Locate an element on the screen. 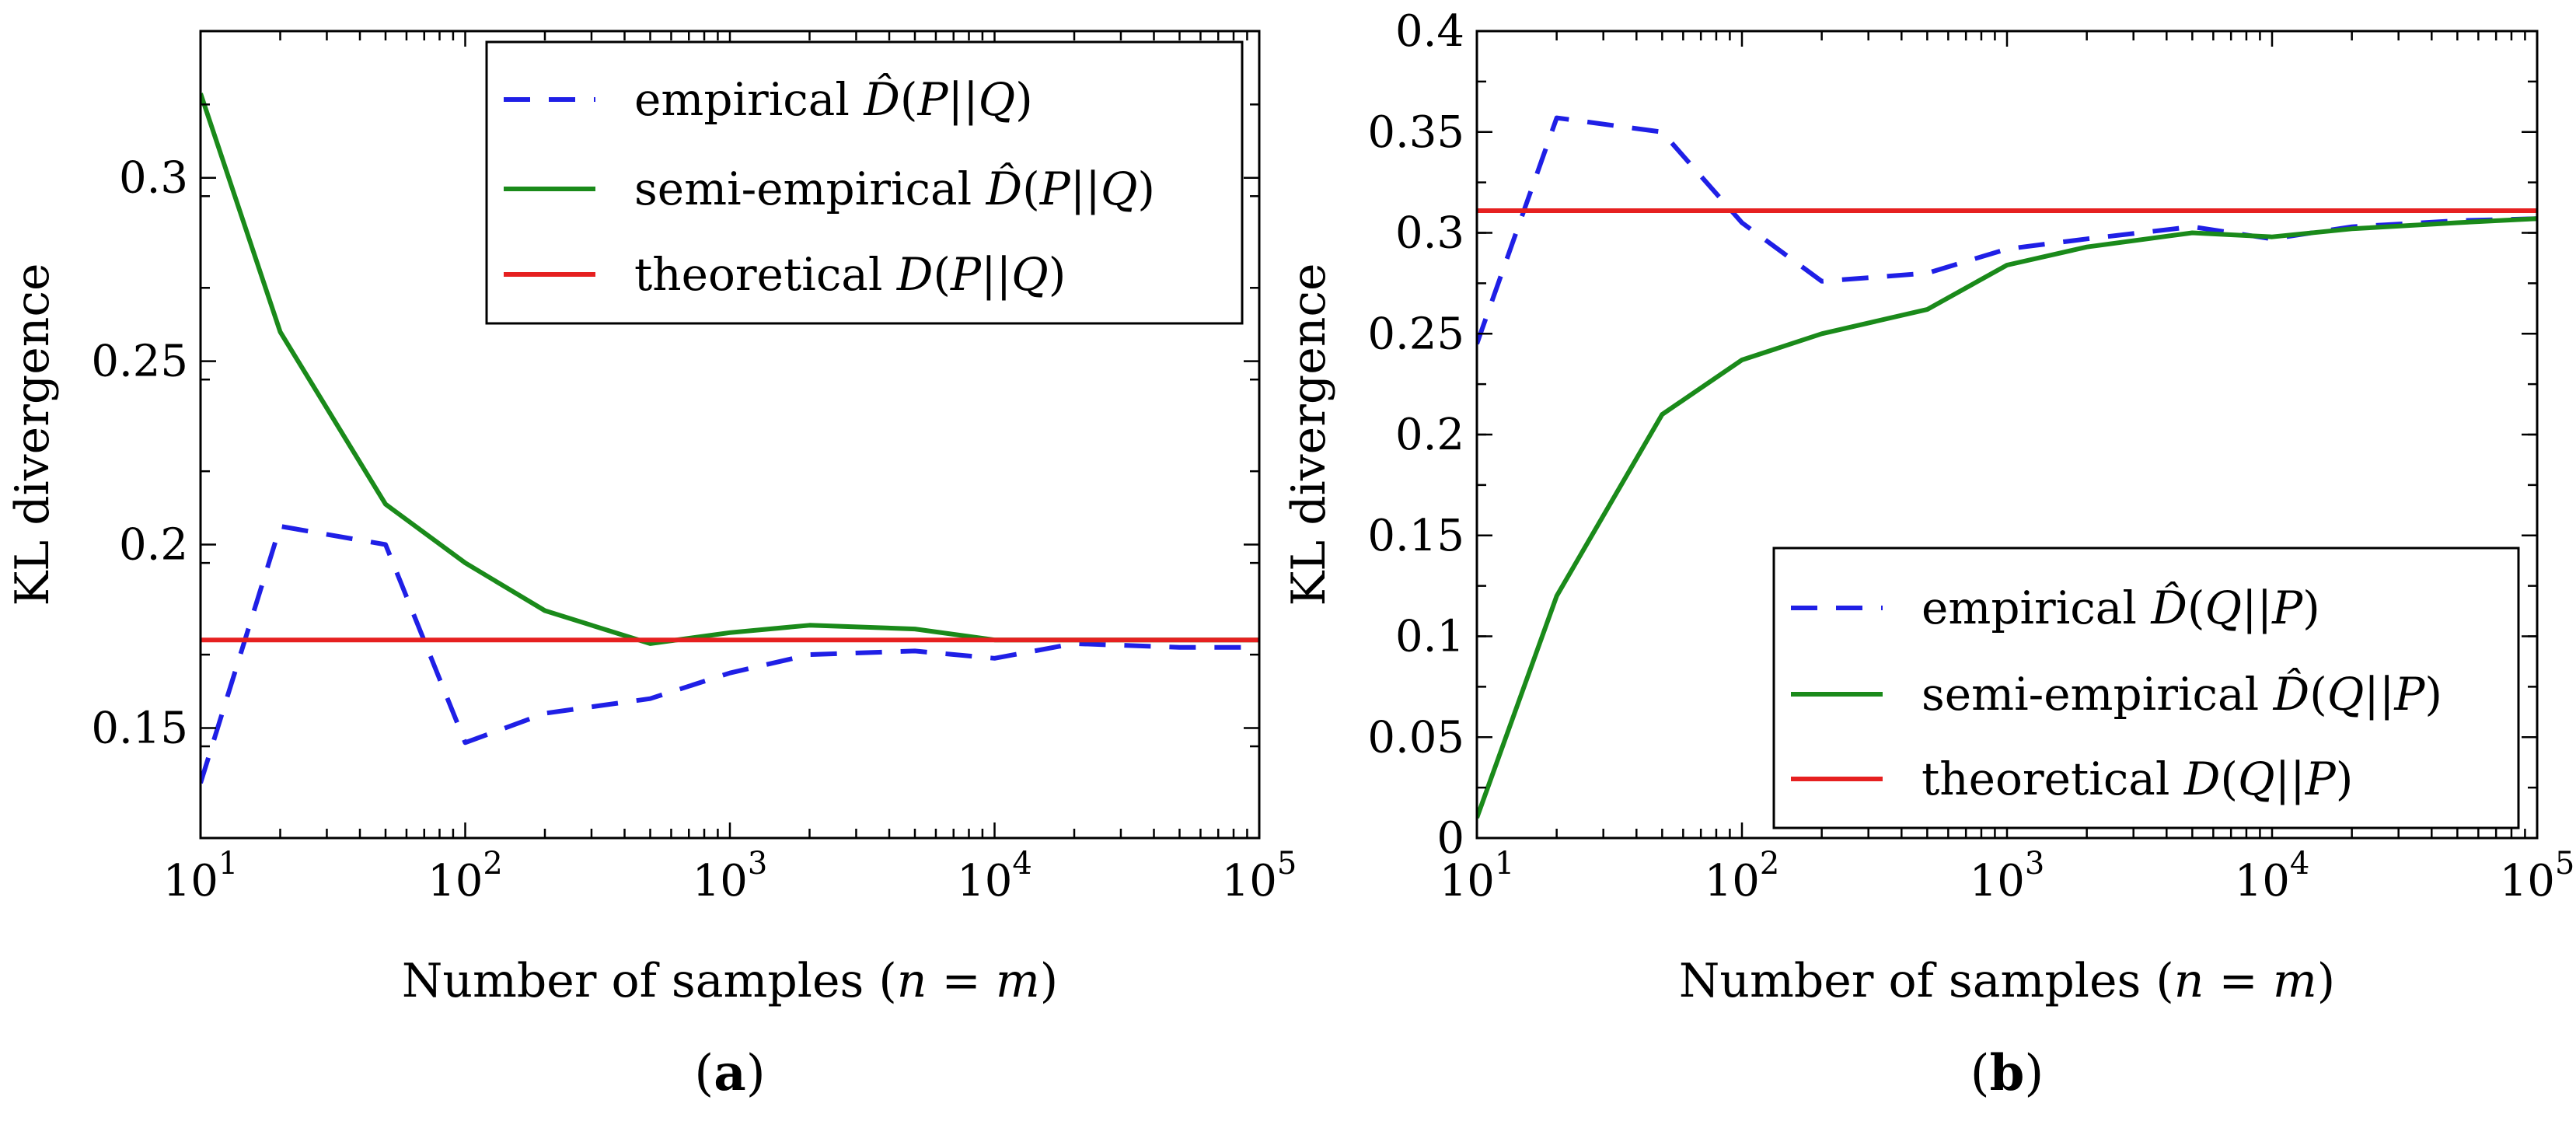  legend-a-0-math-char: ( is located at coordinates (909, 99).